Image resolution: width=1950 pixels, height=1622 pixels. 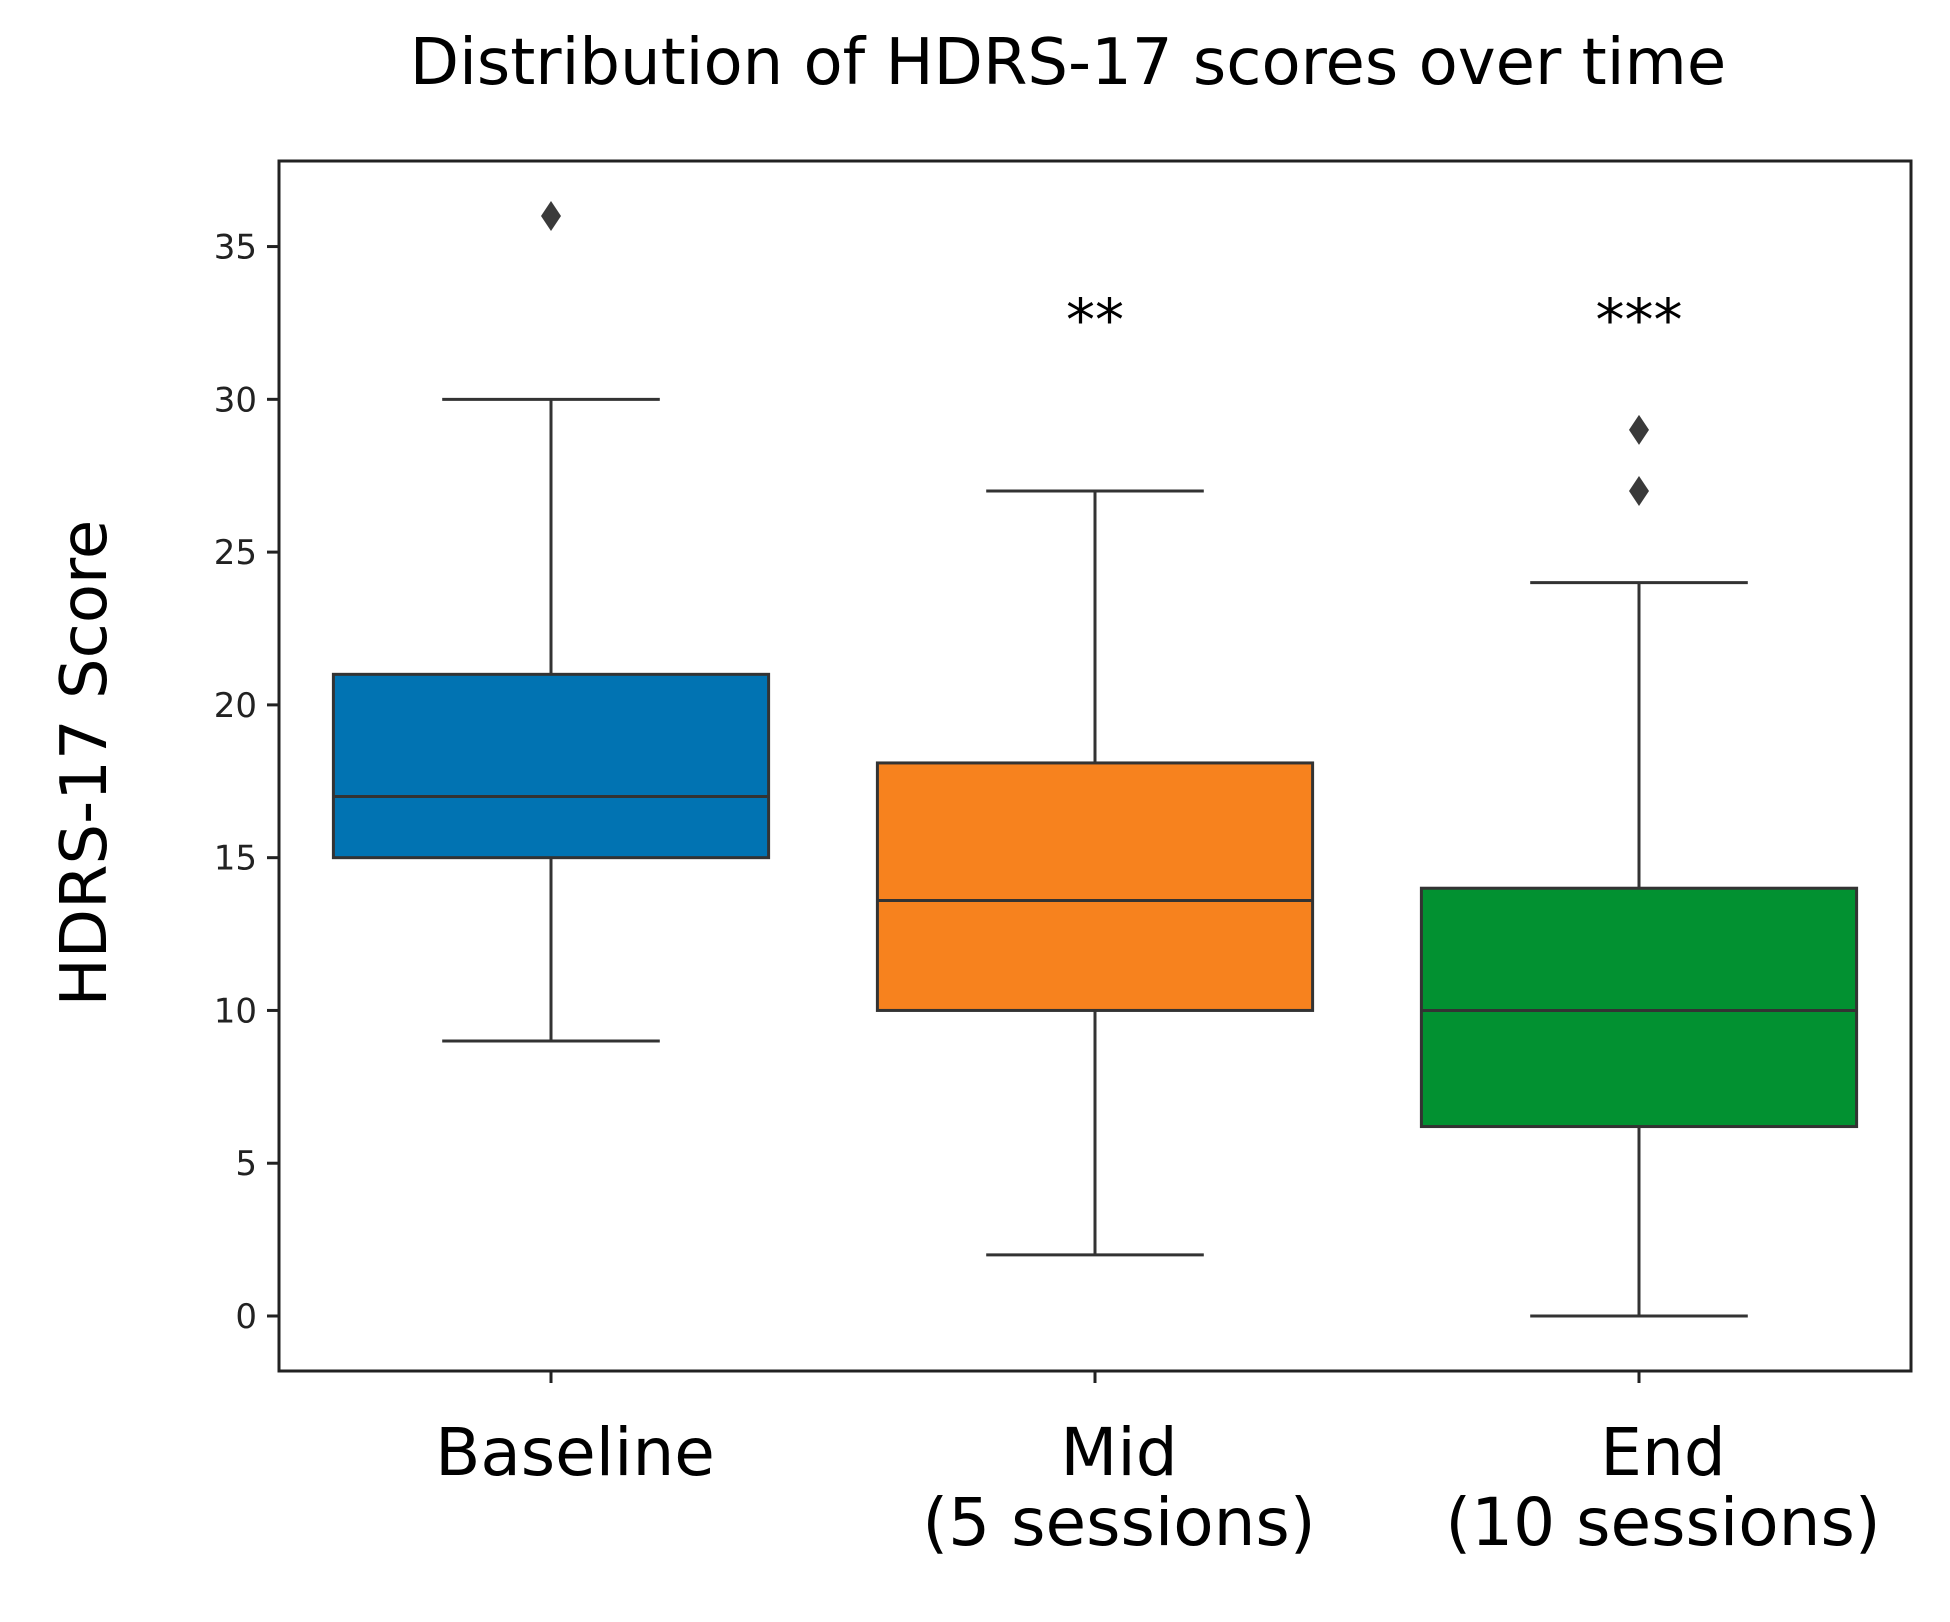 What do you see at coordinates (1095, 320) in the screenshot?
I see `significance-marker: **` at bounding box center [1095, 320].